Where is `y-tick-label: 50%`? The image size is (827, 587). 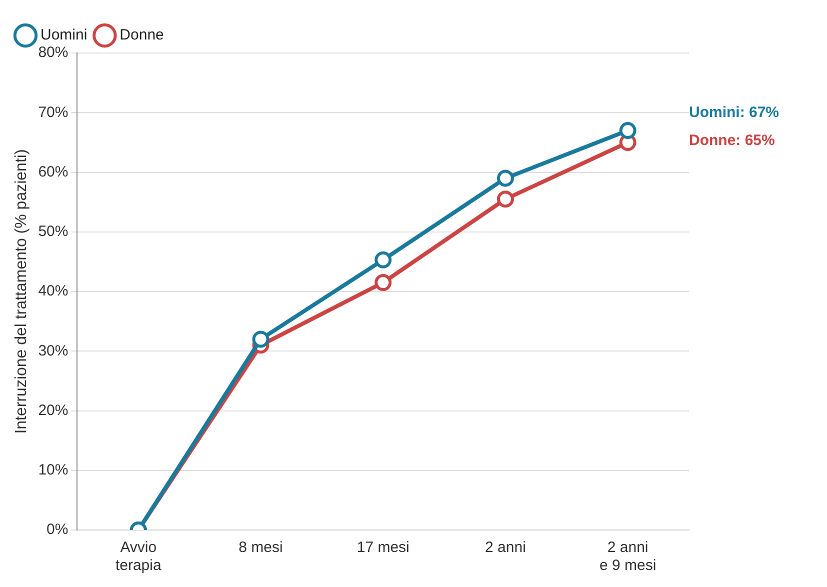 y-tick-label: 50% is located at coordinates (53, 231).